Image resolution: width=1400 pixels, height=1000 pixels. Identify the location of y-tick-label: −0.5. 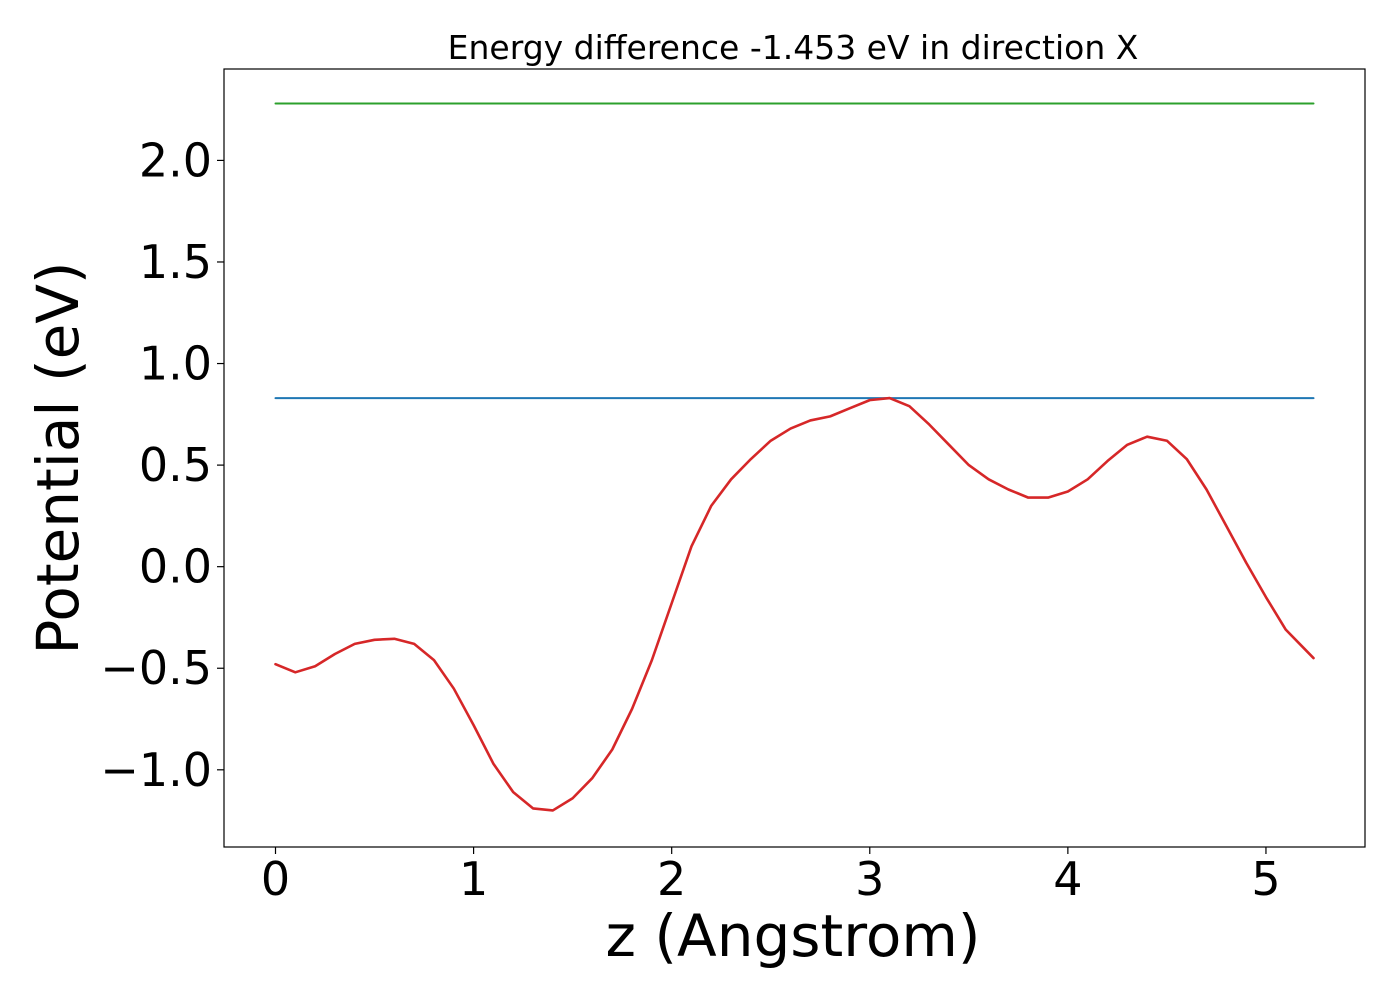
(156, 668).